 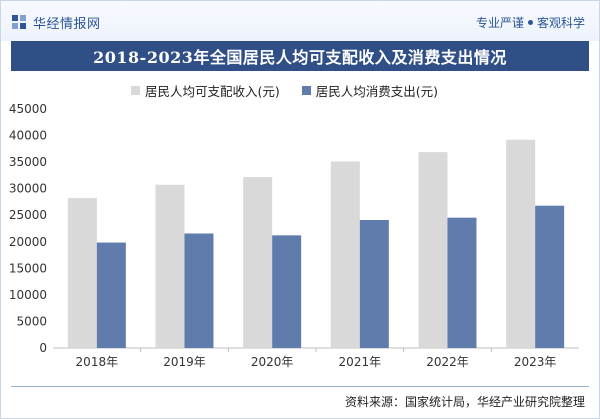 What do you see at coordinates (67, 24) in the screenshot?
I see `brand-name: 华经情报网` at bounding box center [67, 24].